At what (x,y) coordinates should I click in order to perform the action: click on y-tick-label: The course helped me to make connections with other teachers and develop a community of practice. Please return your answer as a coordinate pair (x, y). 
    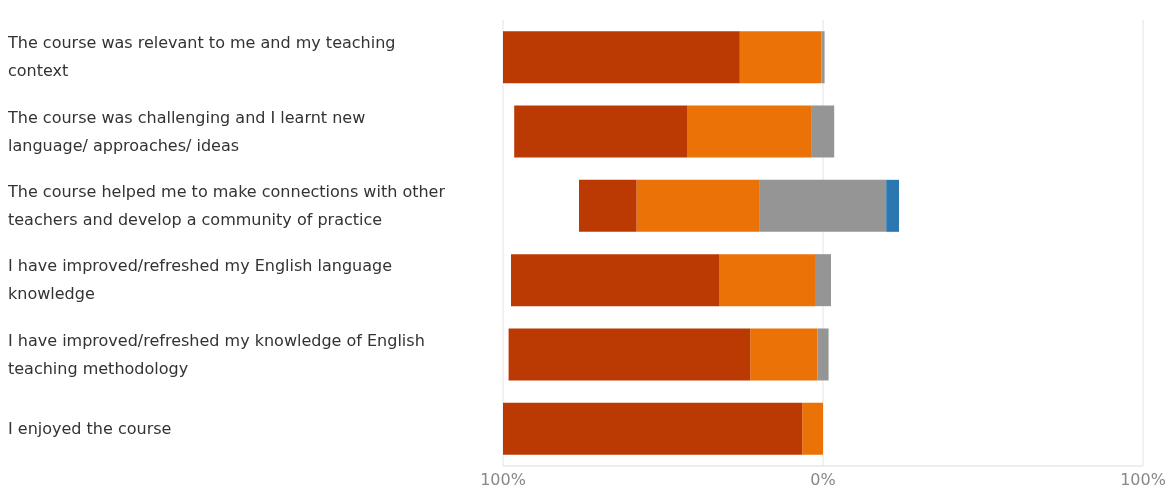
    Looking at the image, I should click on (226, 205).